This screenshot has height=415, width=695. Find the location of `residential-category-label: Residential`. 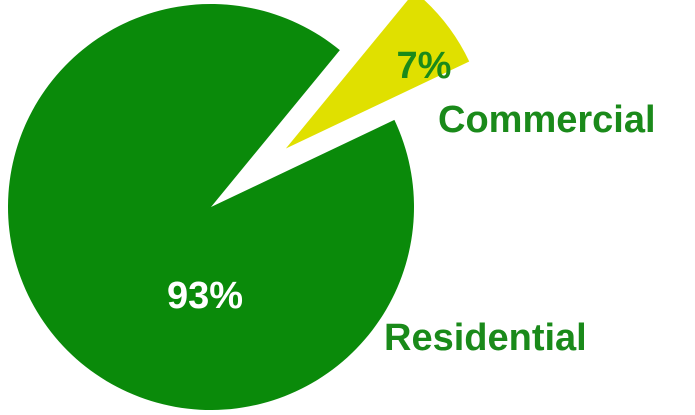

residential-category-label: Residential is located at coordinates (485, 338).